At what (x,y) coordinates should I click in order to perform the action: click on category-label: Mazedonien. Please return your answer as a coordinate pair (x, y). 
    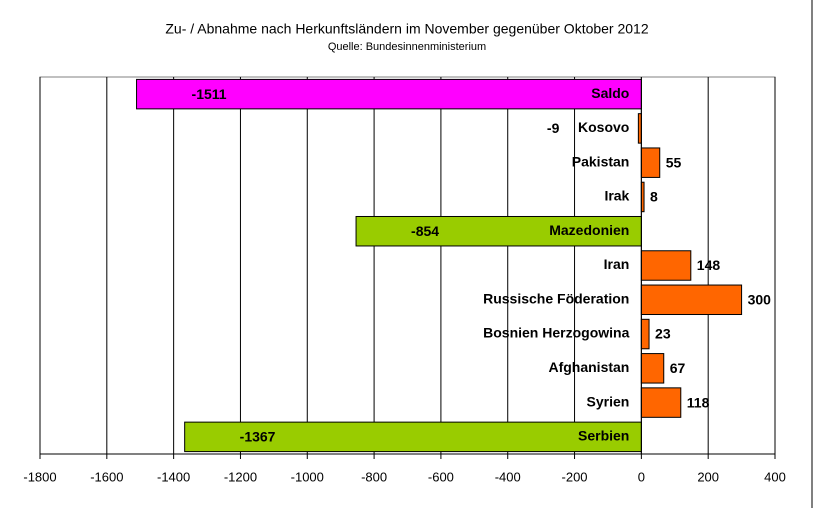
    Looking at the image, I should click on (589, 230).